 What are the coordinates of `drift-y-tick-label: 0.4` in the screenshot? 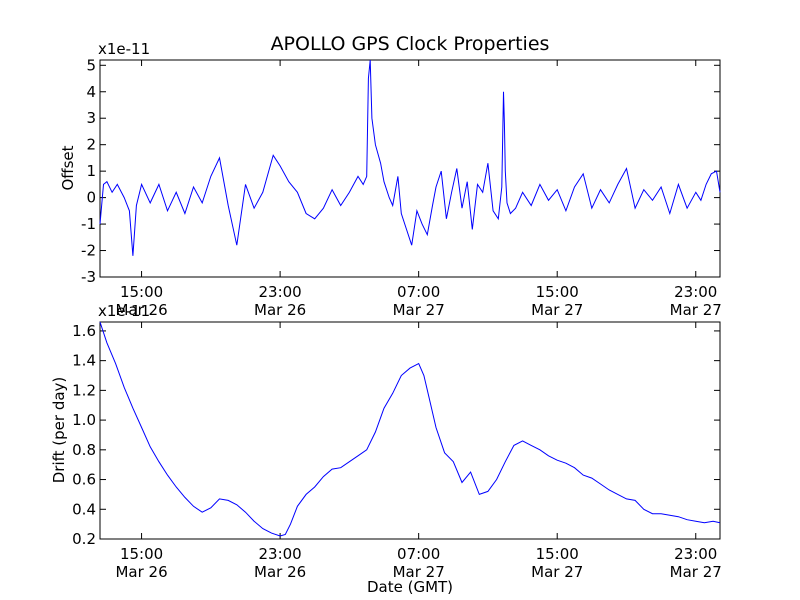 It's located at (84, 509).